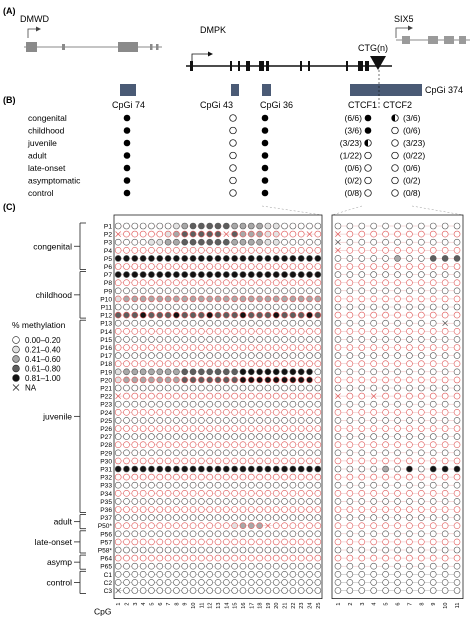 This screenshot has width=474, height=636. I want to click on patient-row: P21, so click(280, 388).